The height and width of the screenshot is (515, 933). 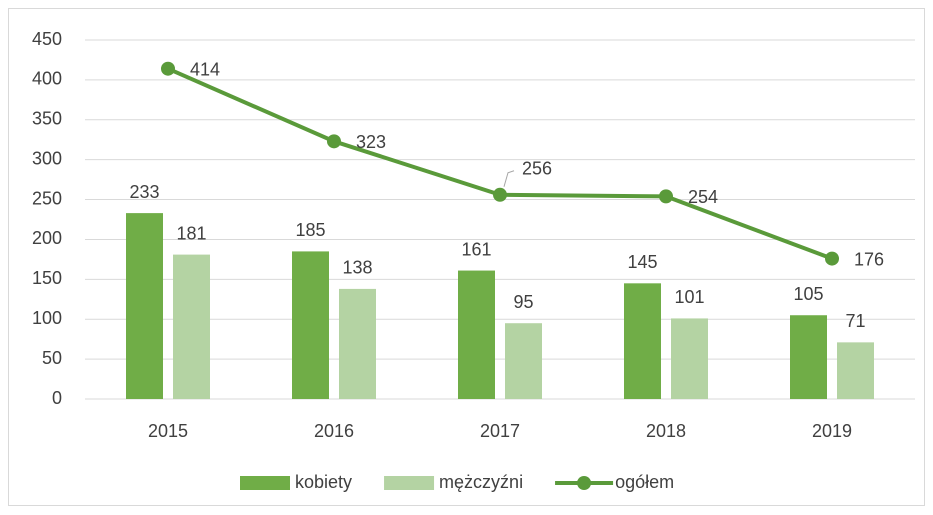 What do you see at coordinates (855, 321) in the screenshot?
I see `bar-label: 71` at bounding box center [855, 321].